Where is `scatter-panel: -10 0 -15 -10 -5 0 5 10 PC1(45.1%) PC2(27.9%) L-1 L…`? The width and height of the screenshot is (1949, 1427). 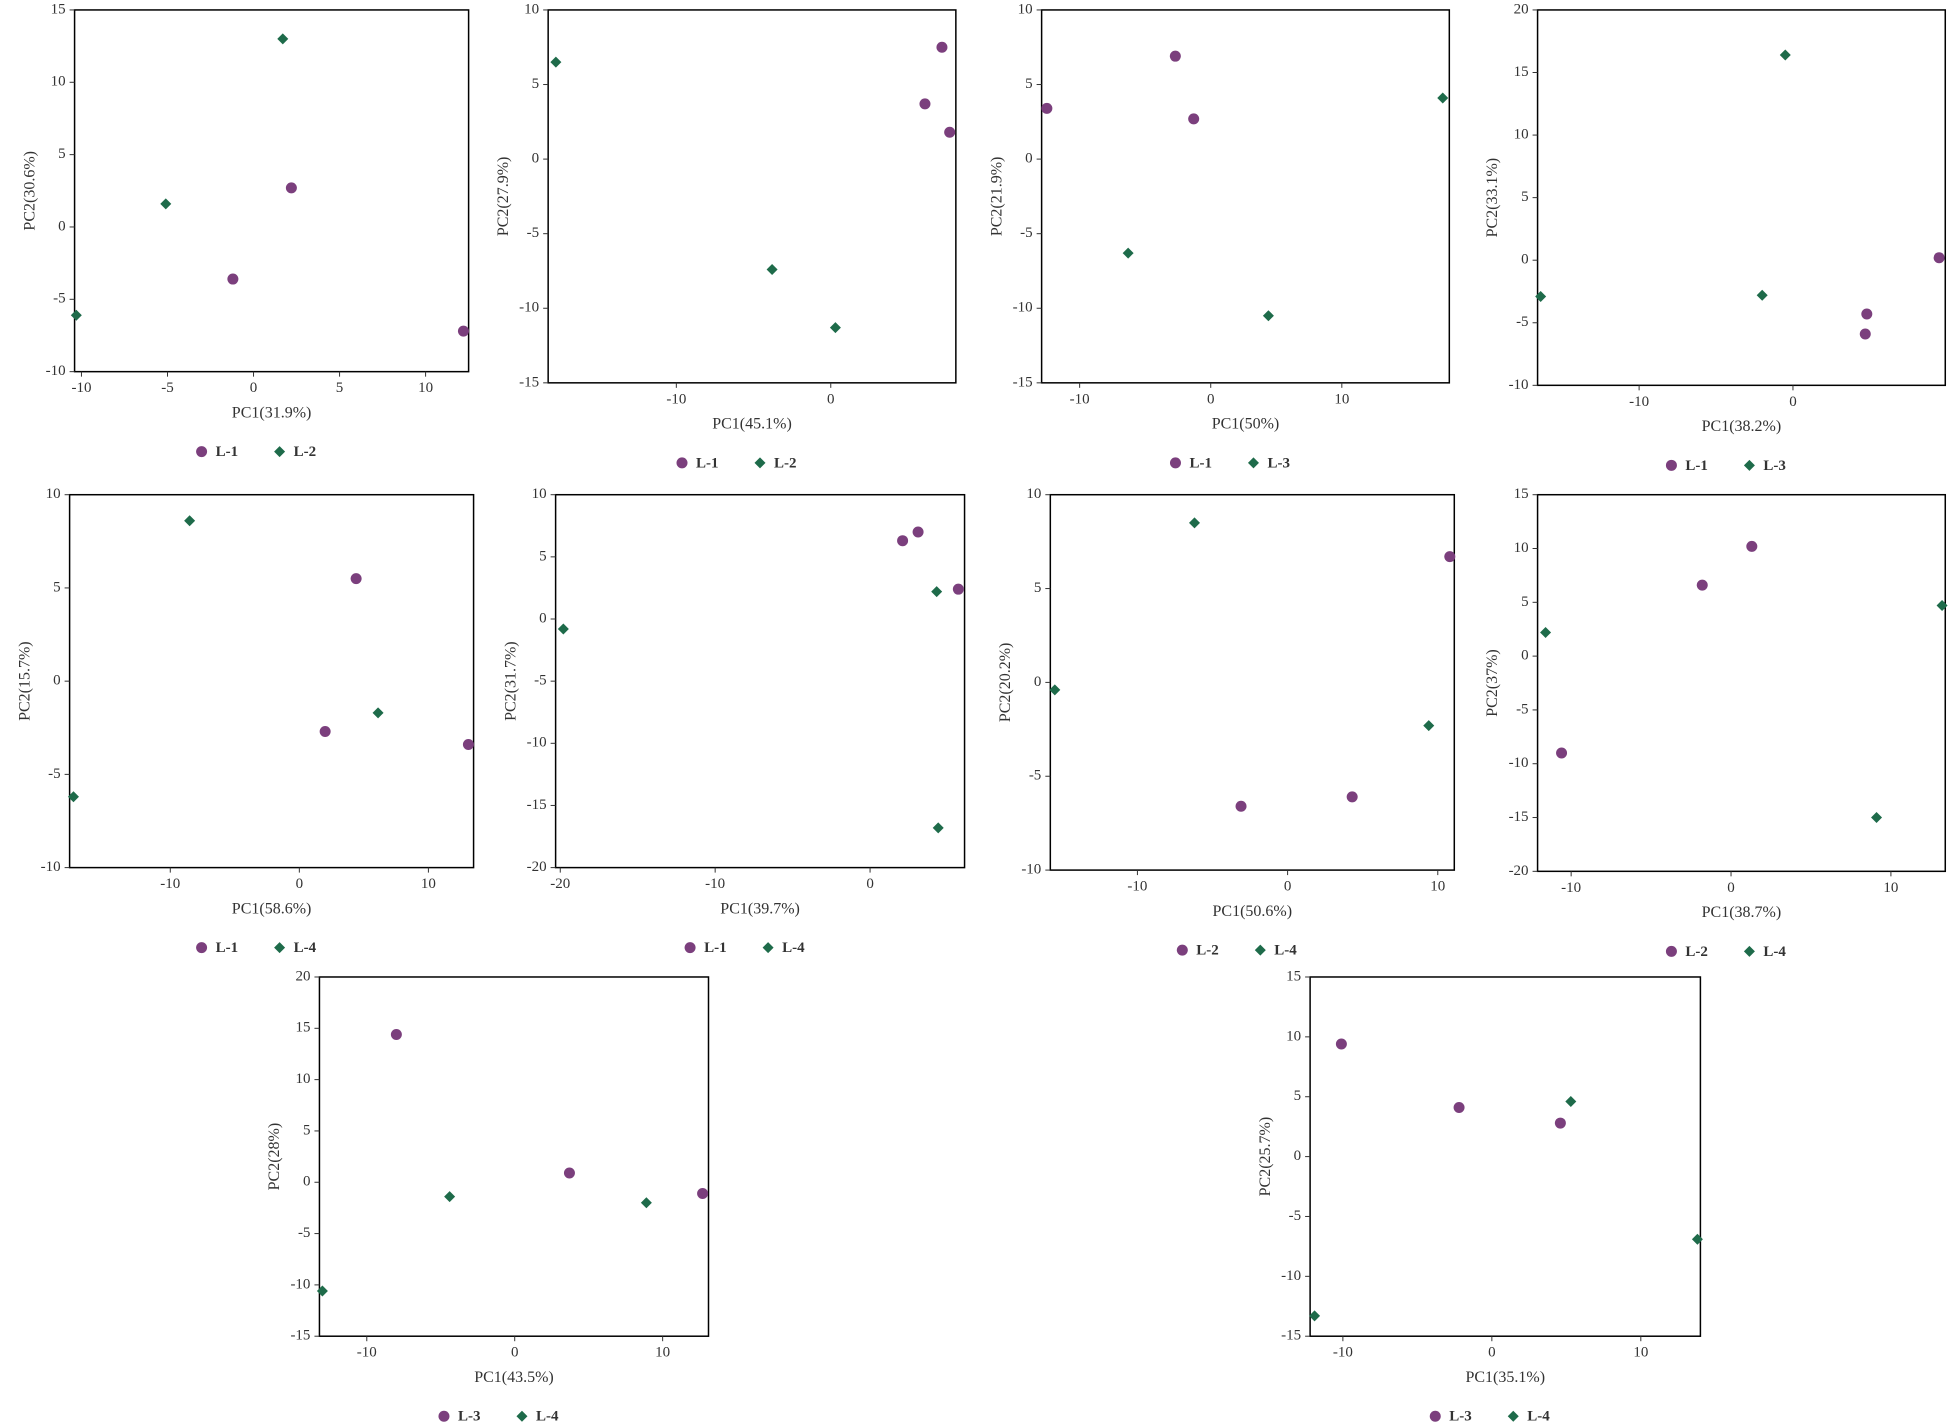 scatter-panel: -10 0 -15 -10 -5 0 5 10 PC1(45.1%) PC2(27.9%) L-1 L… is located at coordinates (726, 236).